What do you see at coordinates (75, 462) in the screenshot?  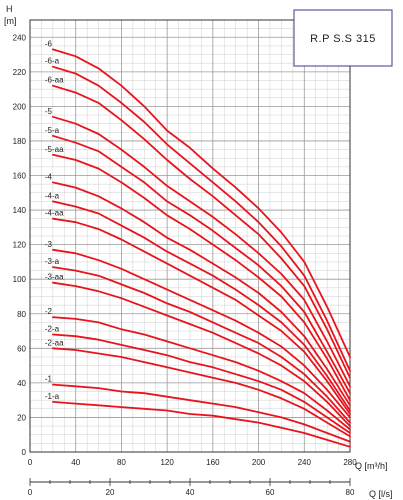 I see `x-tick-label: 40` at bounding box center [75, 462].